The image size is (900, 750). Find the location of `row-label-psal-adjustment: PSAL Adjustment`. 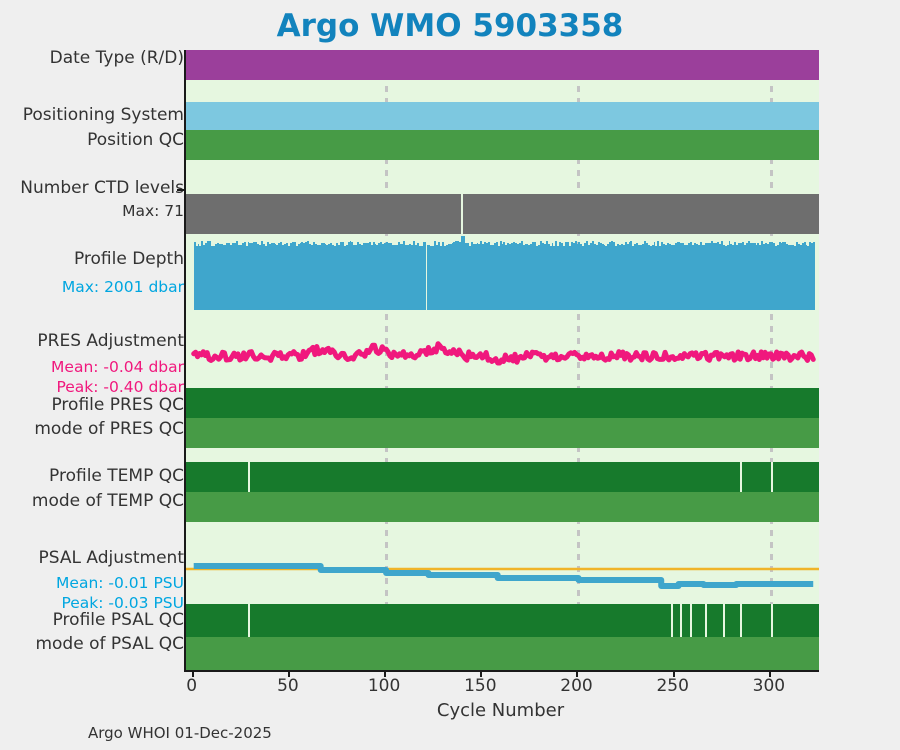

row-label-psal-adjustment: PSAL Adjustment is located at coordinates (111, 558).